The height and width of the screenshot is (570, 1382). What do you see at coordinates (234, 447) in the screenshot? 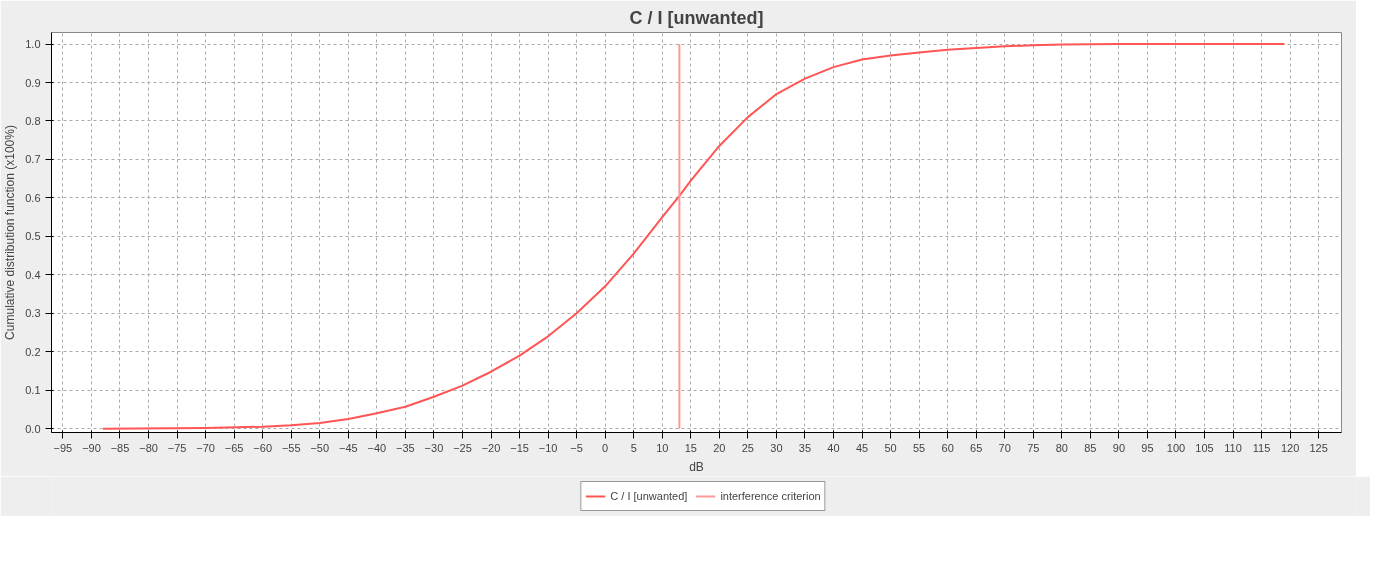
I see `x-tick-label: −65` at bounding box center [234, 447].